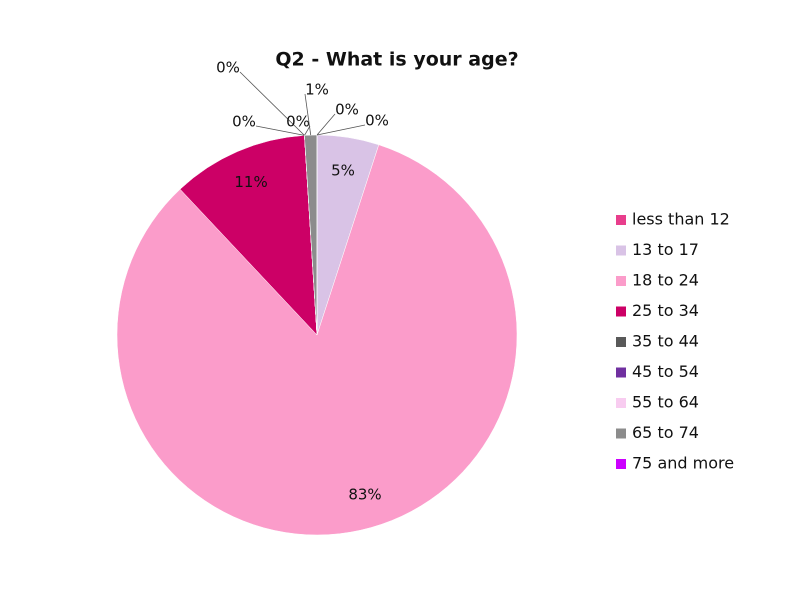  Describe the element at coordinates (665, 249) in the screenshot. I see `legend-label: 13 to 17` at that location.